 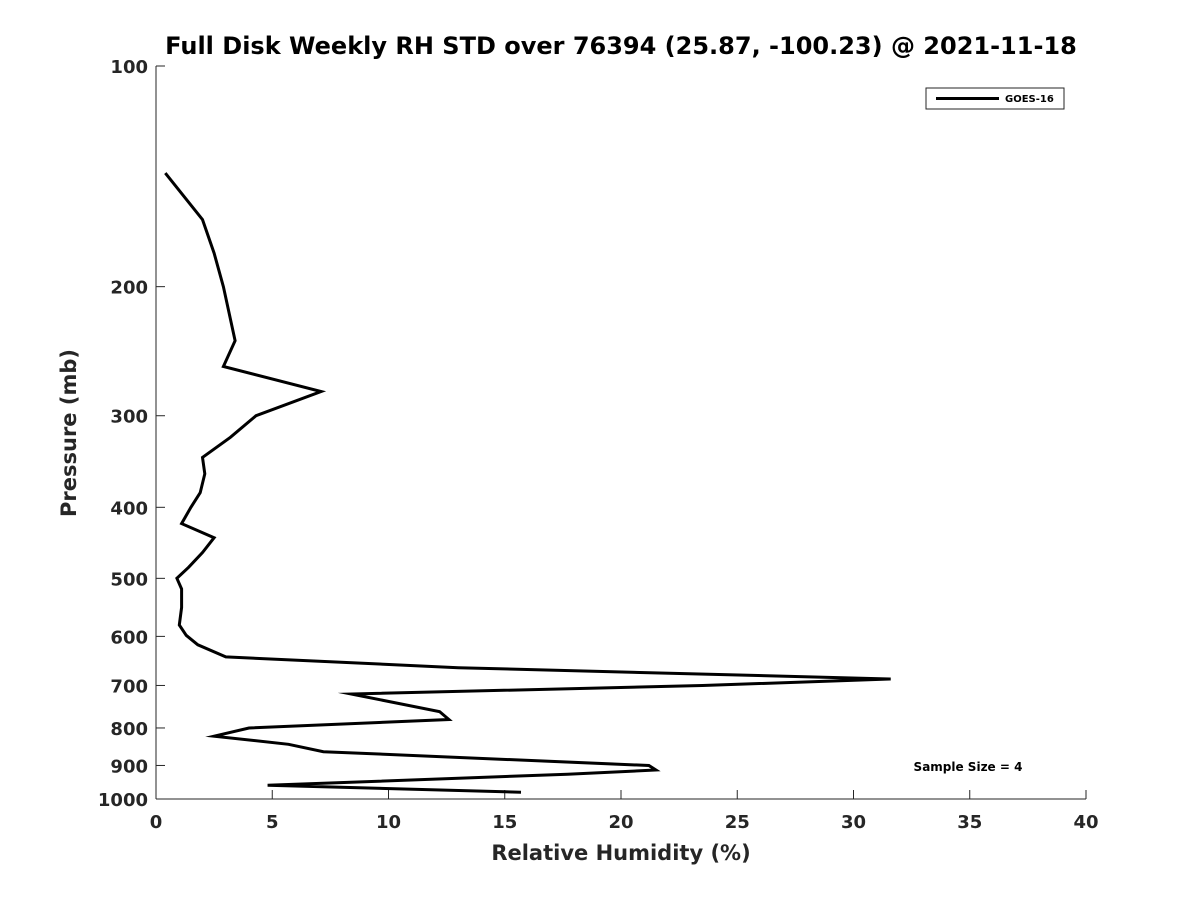 I want to click on legend-label-goes-16: GOES-16, so click(x=1029, y=99).